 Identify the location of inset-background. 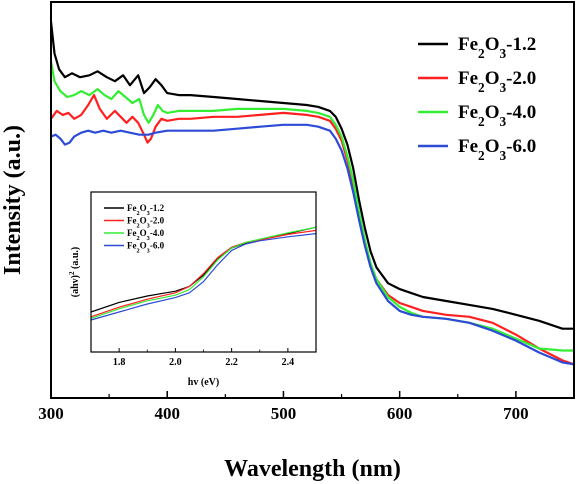
(203, 272).